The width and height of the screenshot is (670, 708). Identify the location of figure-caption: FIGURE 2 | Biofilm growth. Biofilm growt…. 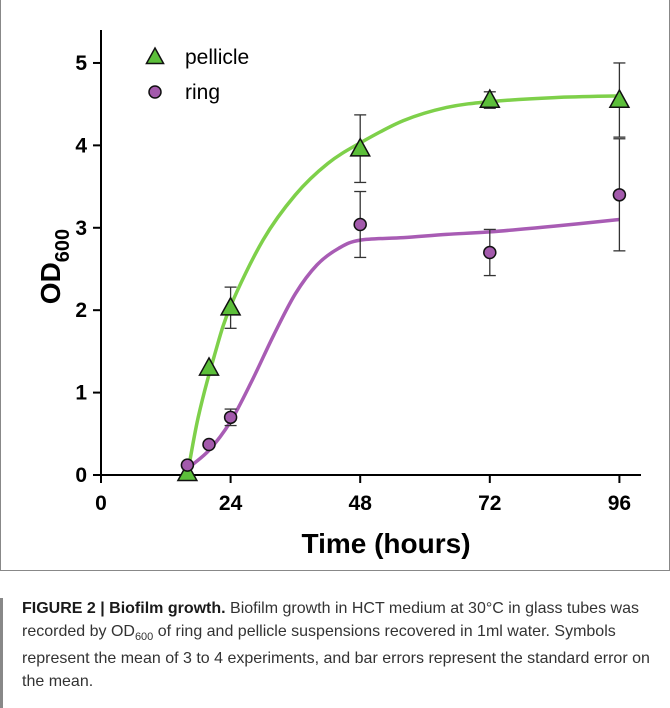
(339, 645).